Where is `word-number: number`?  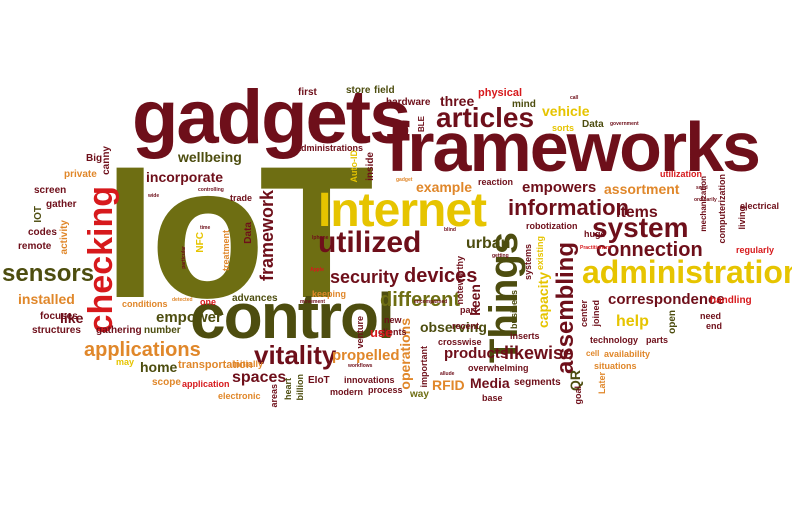
word-number: number is located at coordinates (162, 330).